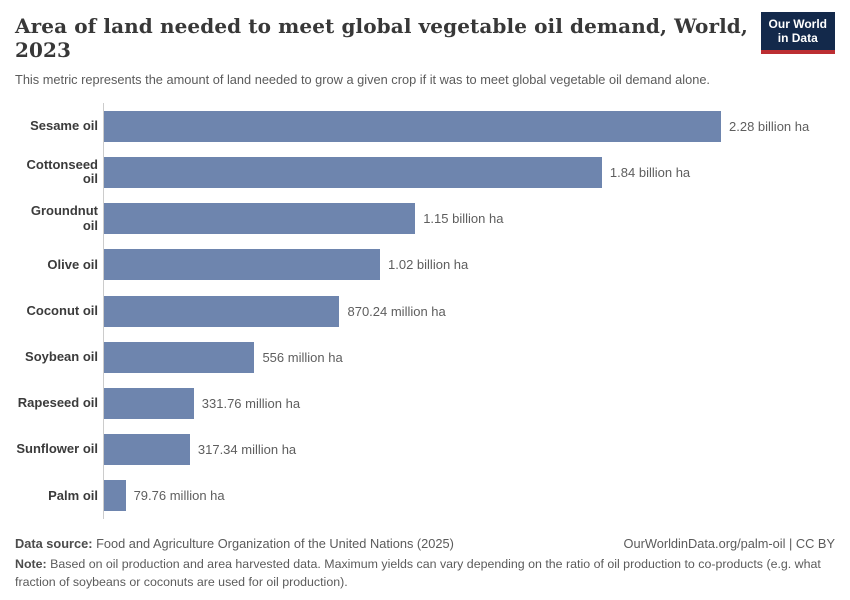  I want to click on data-source-label: Data source:, so click(54, 543).